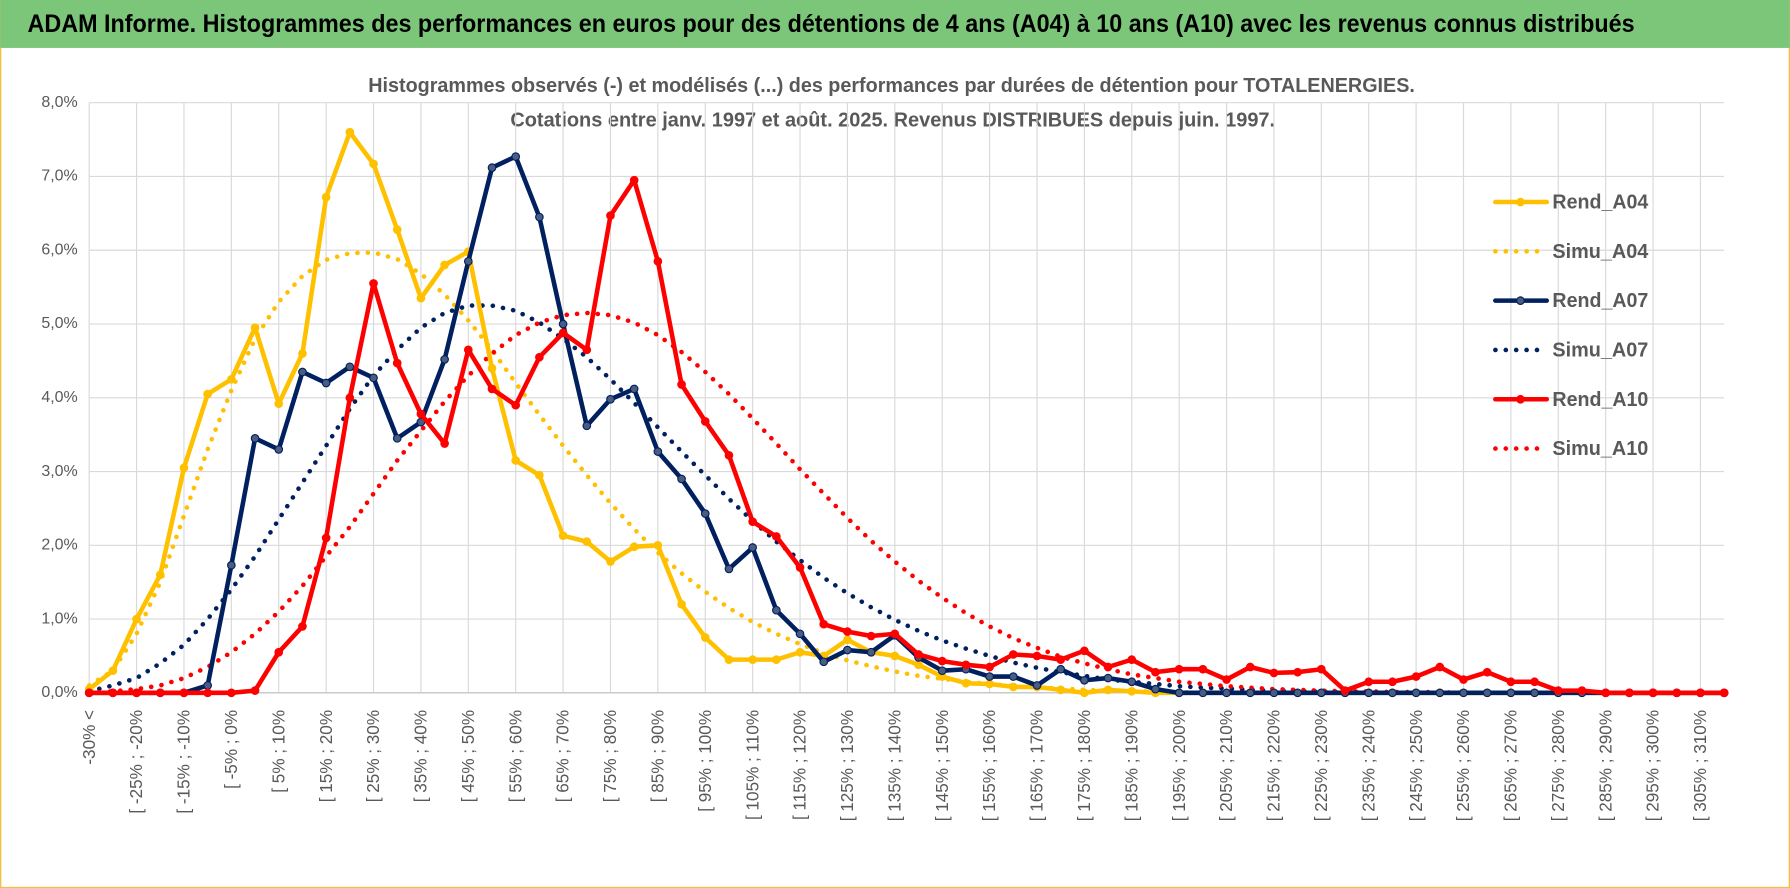 This screenshot has width=1790, height=888. What do you see at coordinates (1511, 765) in the screenshot?
I see `x-tick-label: [ 265% ; 270%` at bounding box center [1511, 765].